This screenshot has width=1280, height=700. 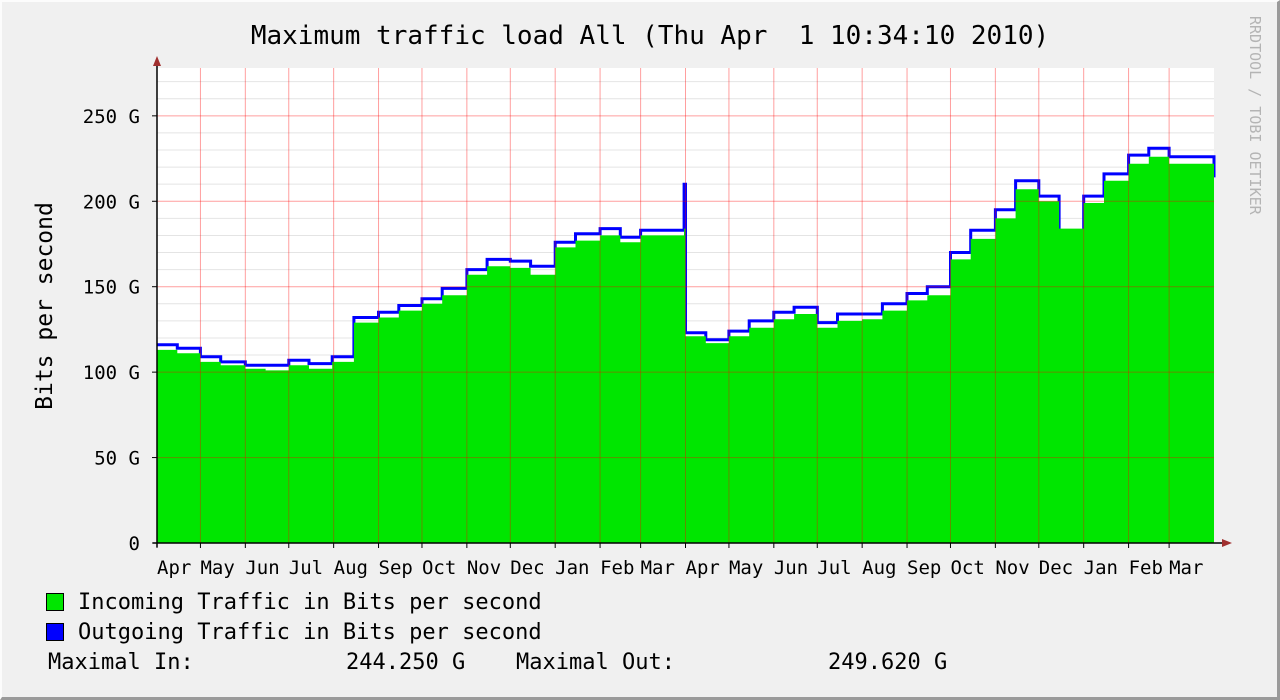 What do you see at coordinates (157, 61) in the screenshot?
I see `y-axis-arrow` at bounding box center [157, 61].